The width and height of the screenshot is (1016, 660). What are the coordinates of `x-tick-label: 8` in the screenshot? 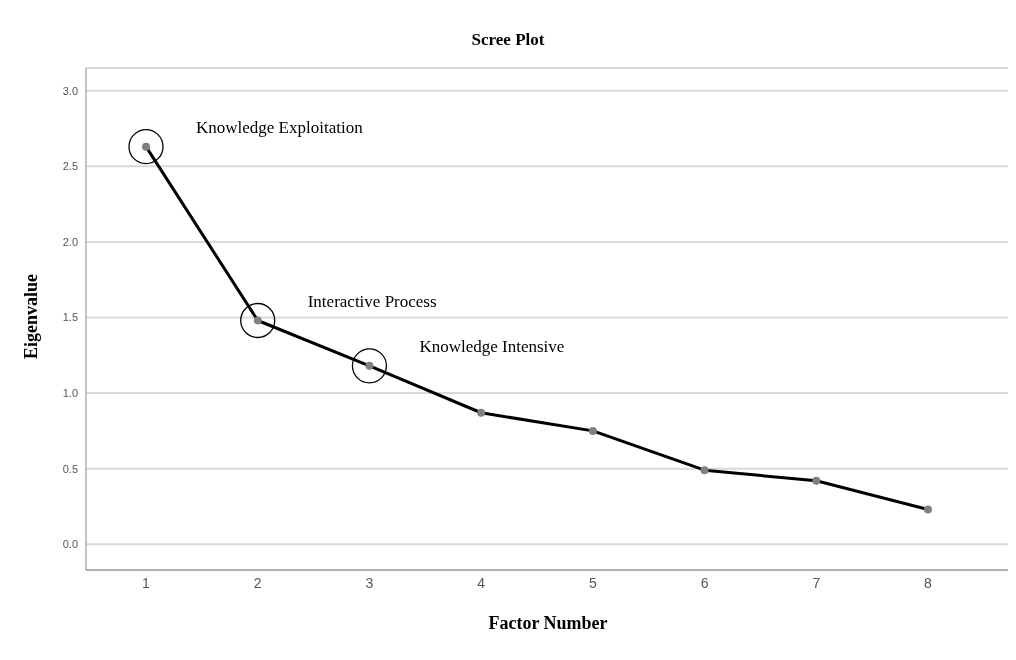 It's located at (928, 582).